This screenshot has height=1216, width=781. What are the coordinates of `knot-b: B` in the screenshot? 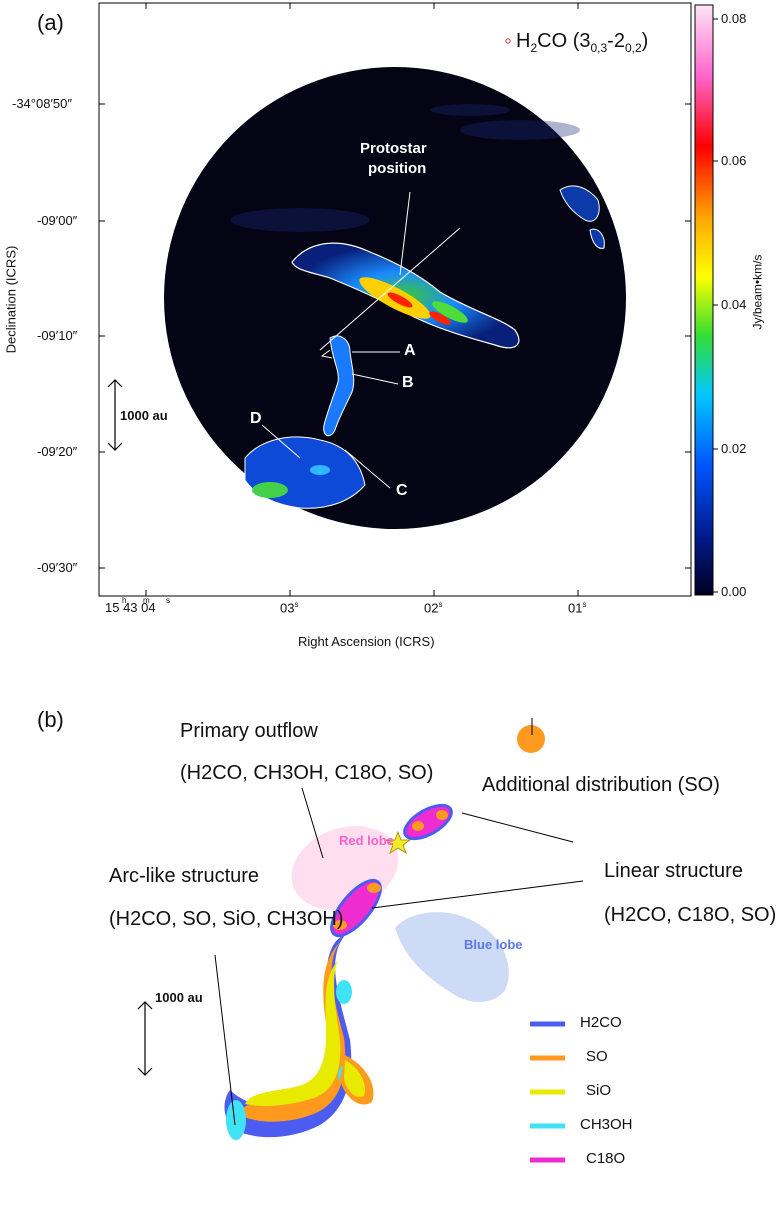 It's located at (408, 382).